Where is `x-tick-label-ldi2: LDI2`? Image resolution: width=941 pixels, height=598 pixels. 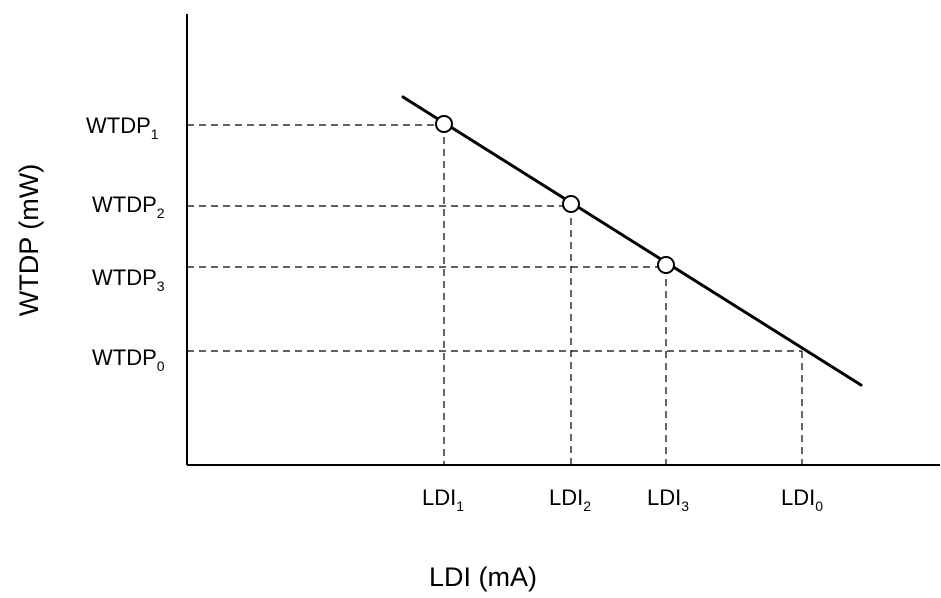 x-tick-label-ldi2: LDI2 is located at coordinates (570, 499).